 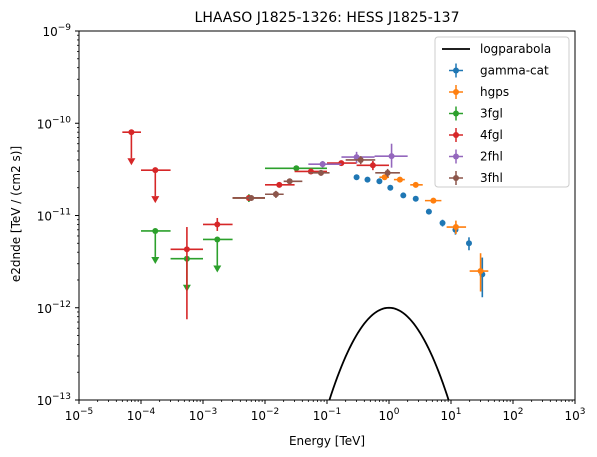 What do you see at coordinates (56, 31) in the screenshot?
I see `y-tick-label: 10−9` at bounding box center [56, 31].